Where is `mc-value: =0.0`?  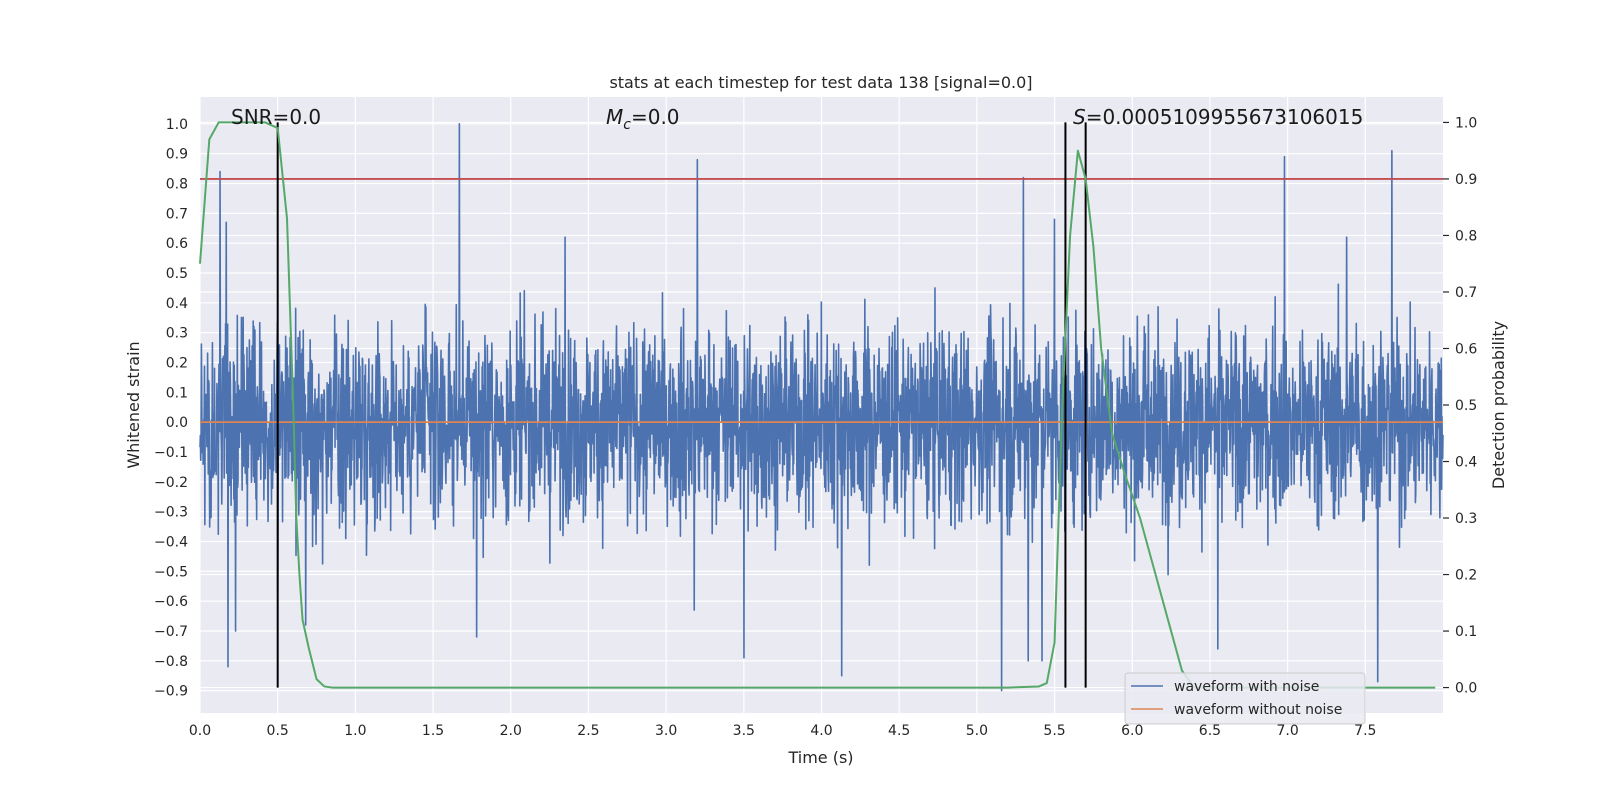
mc-value: =0.0 is located at coordinates (655, 117).